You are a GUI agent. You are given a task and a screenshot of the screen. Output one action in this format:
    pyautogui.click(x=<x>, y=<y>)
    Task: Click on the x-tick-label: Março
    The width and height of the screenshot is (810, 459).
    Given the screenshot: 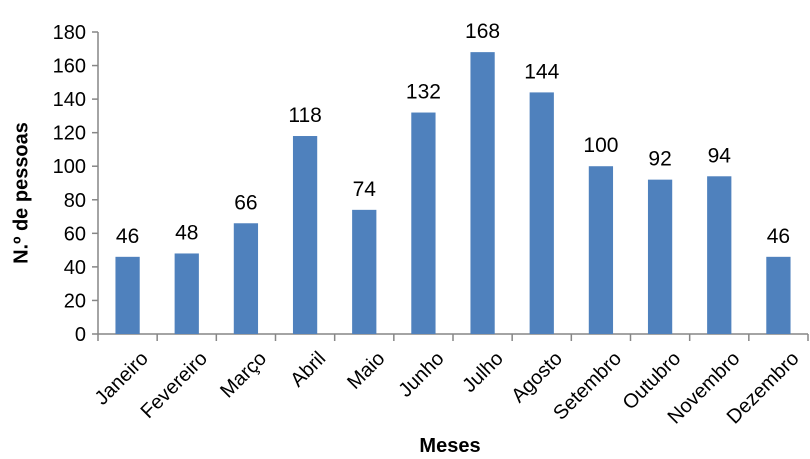 What is the action you would take?
    pyautogui.click(x=243, y=375)
    